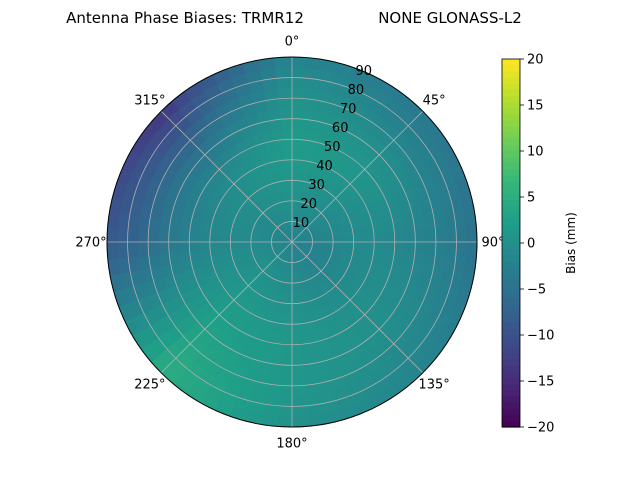  I want to click on radial-tick-labels: 10 20 30 40 50 60 70 80 90, so click(332, 147).